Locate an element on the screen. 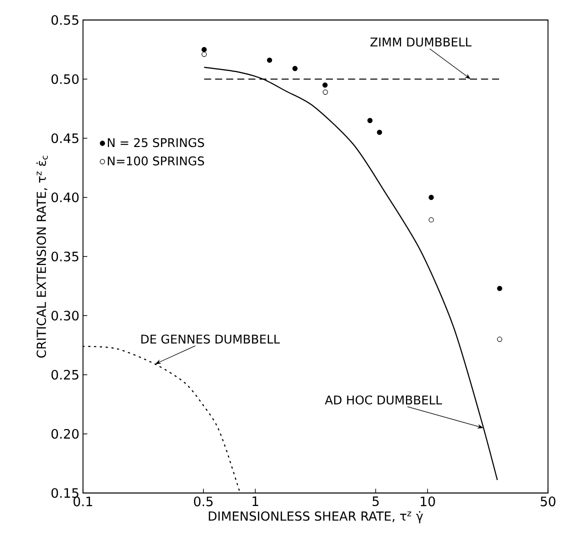 Image resolution: width=564 pixels, height=547 pixels. x-tick-label: 50 is located at coordinates (548, 501).